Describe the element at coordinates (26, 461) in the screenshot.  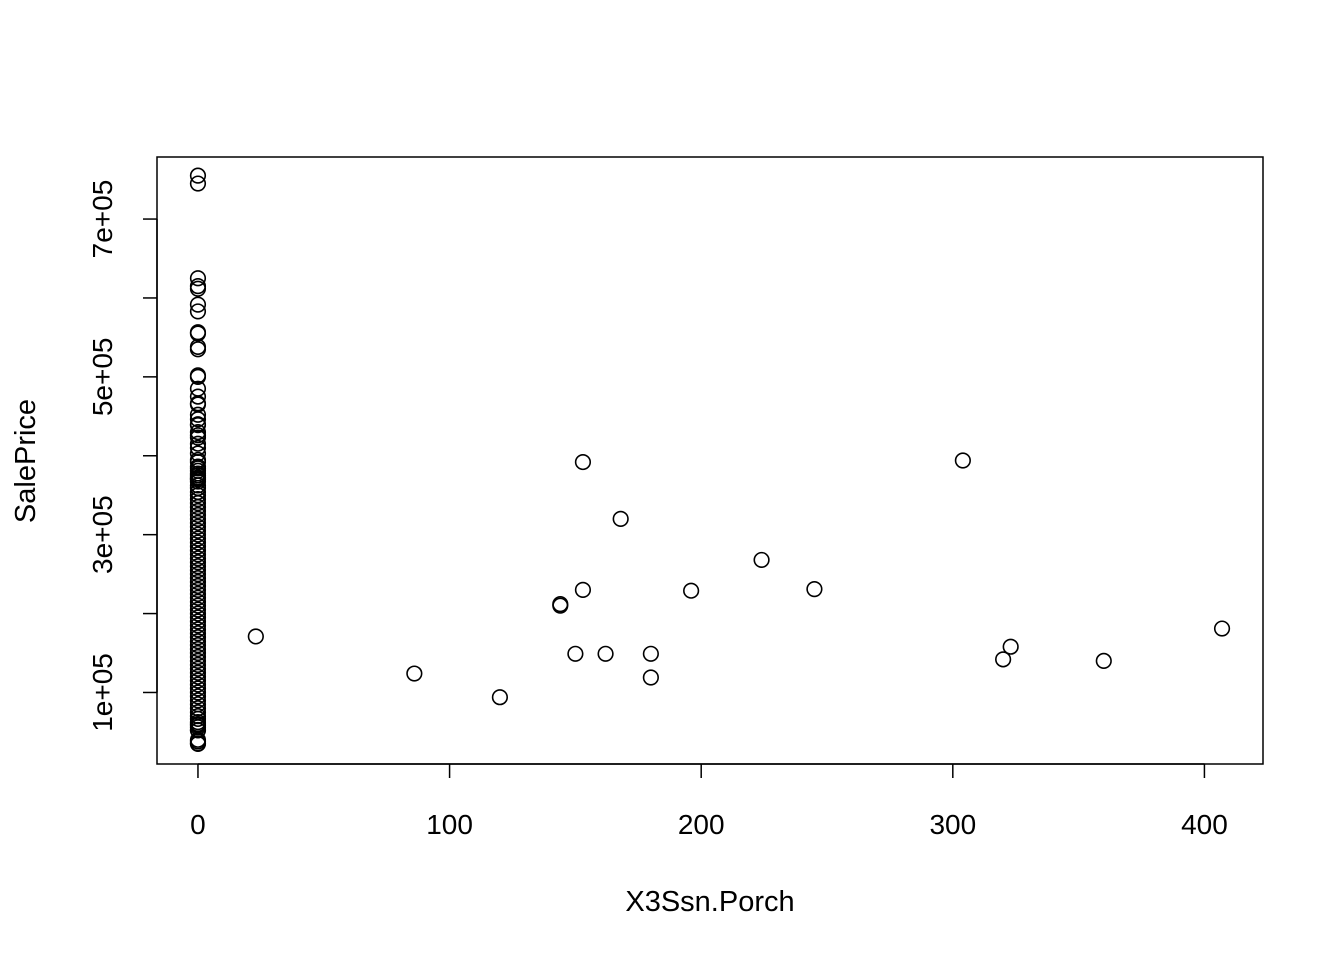
I see `y-axis-title: SalePrice` at that location.